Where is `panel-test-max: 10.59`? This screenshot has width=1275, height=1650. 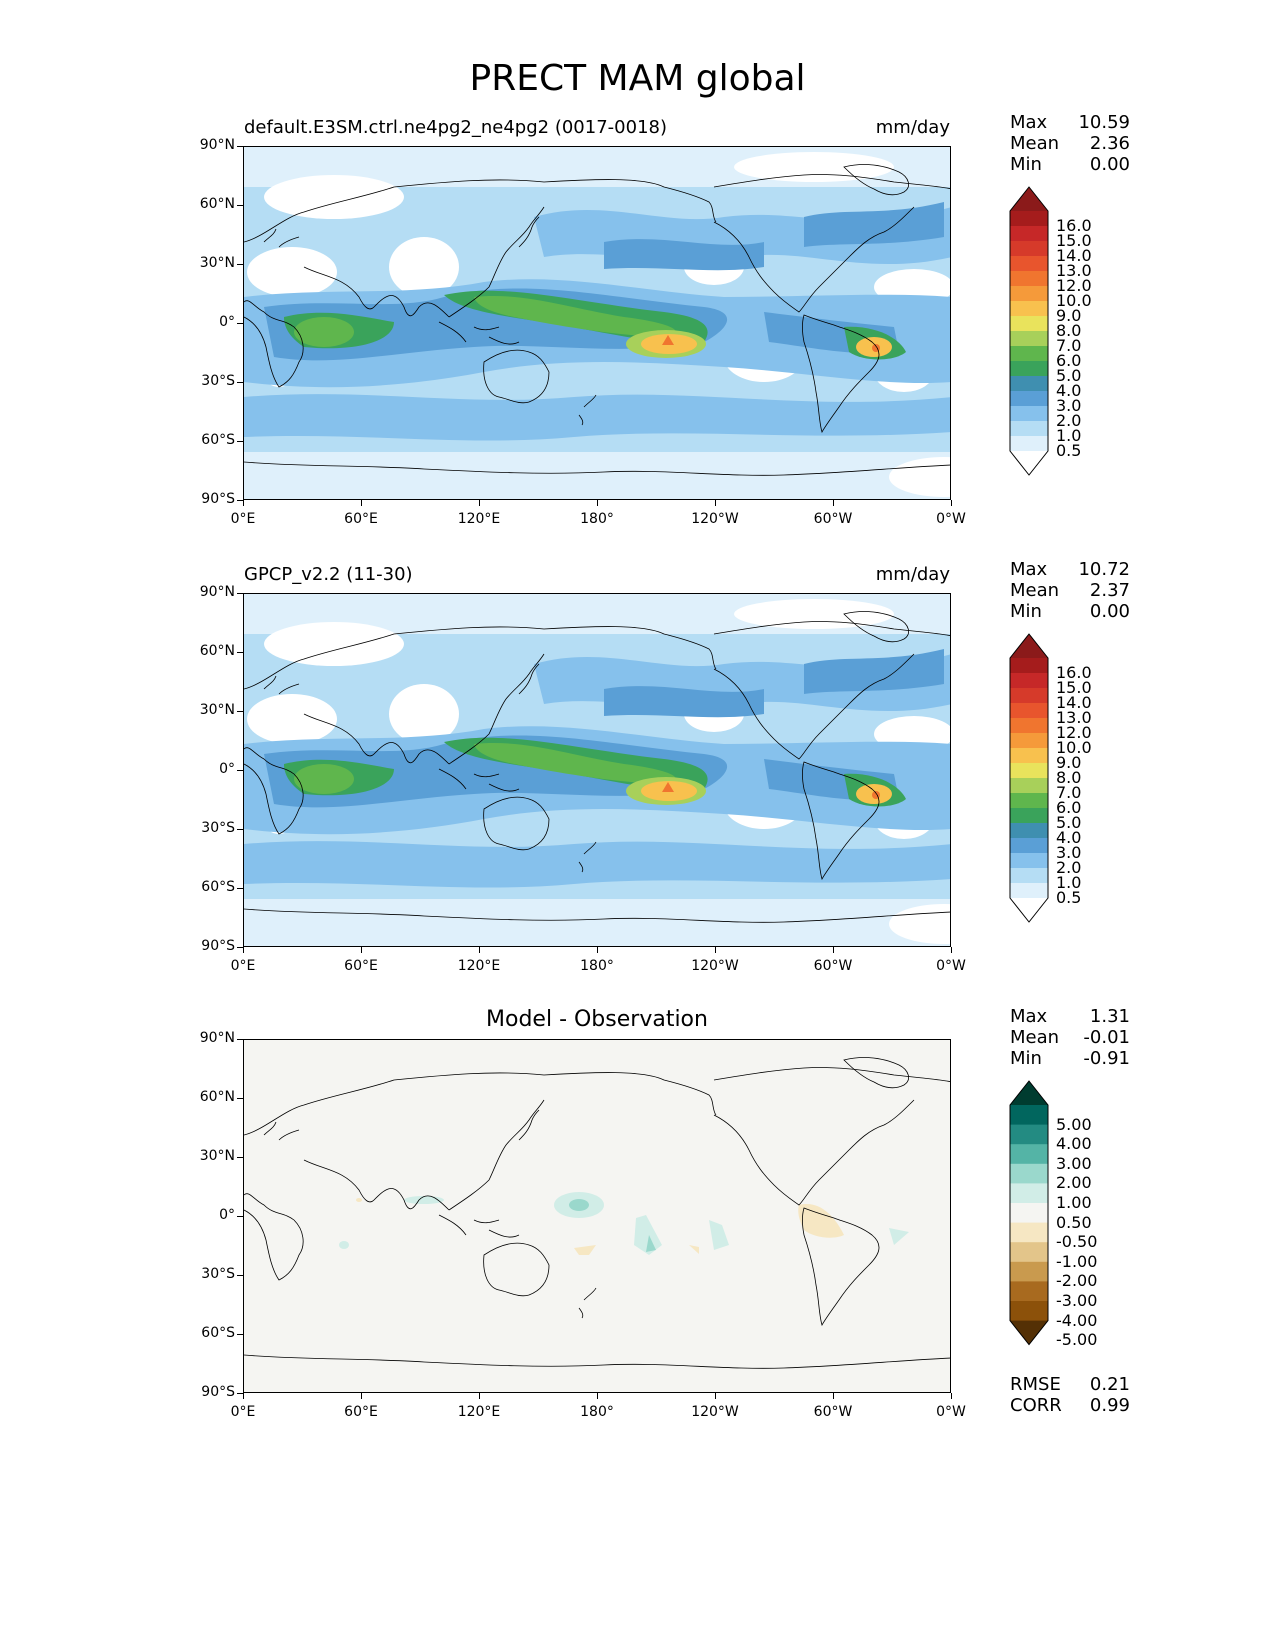 panel-test-max: 10.59 is located at coordinates (1104, 122).